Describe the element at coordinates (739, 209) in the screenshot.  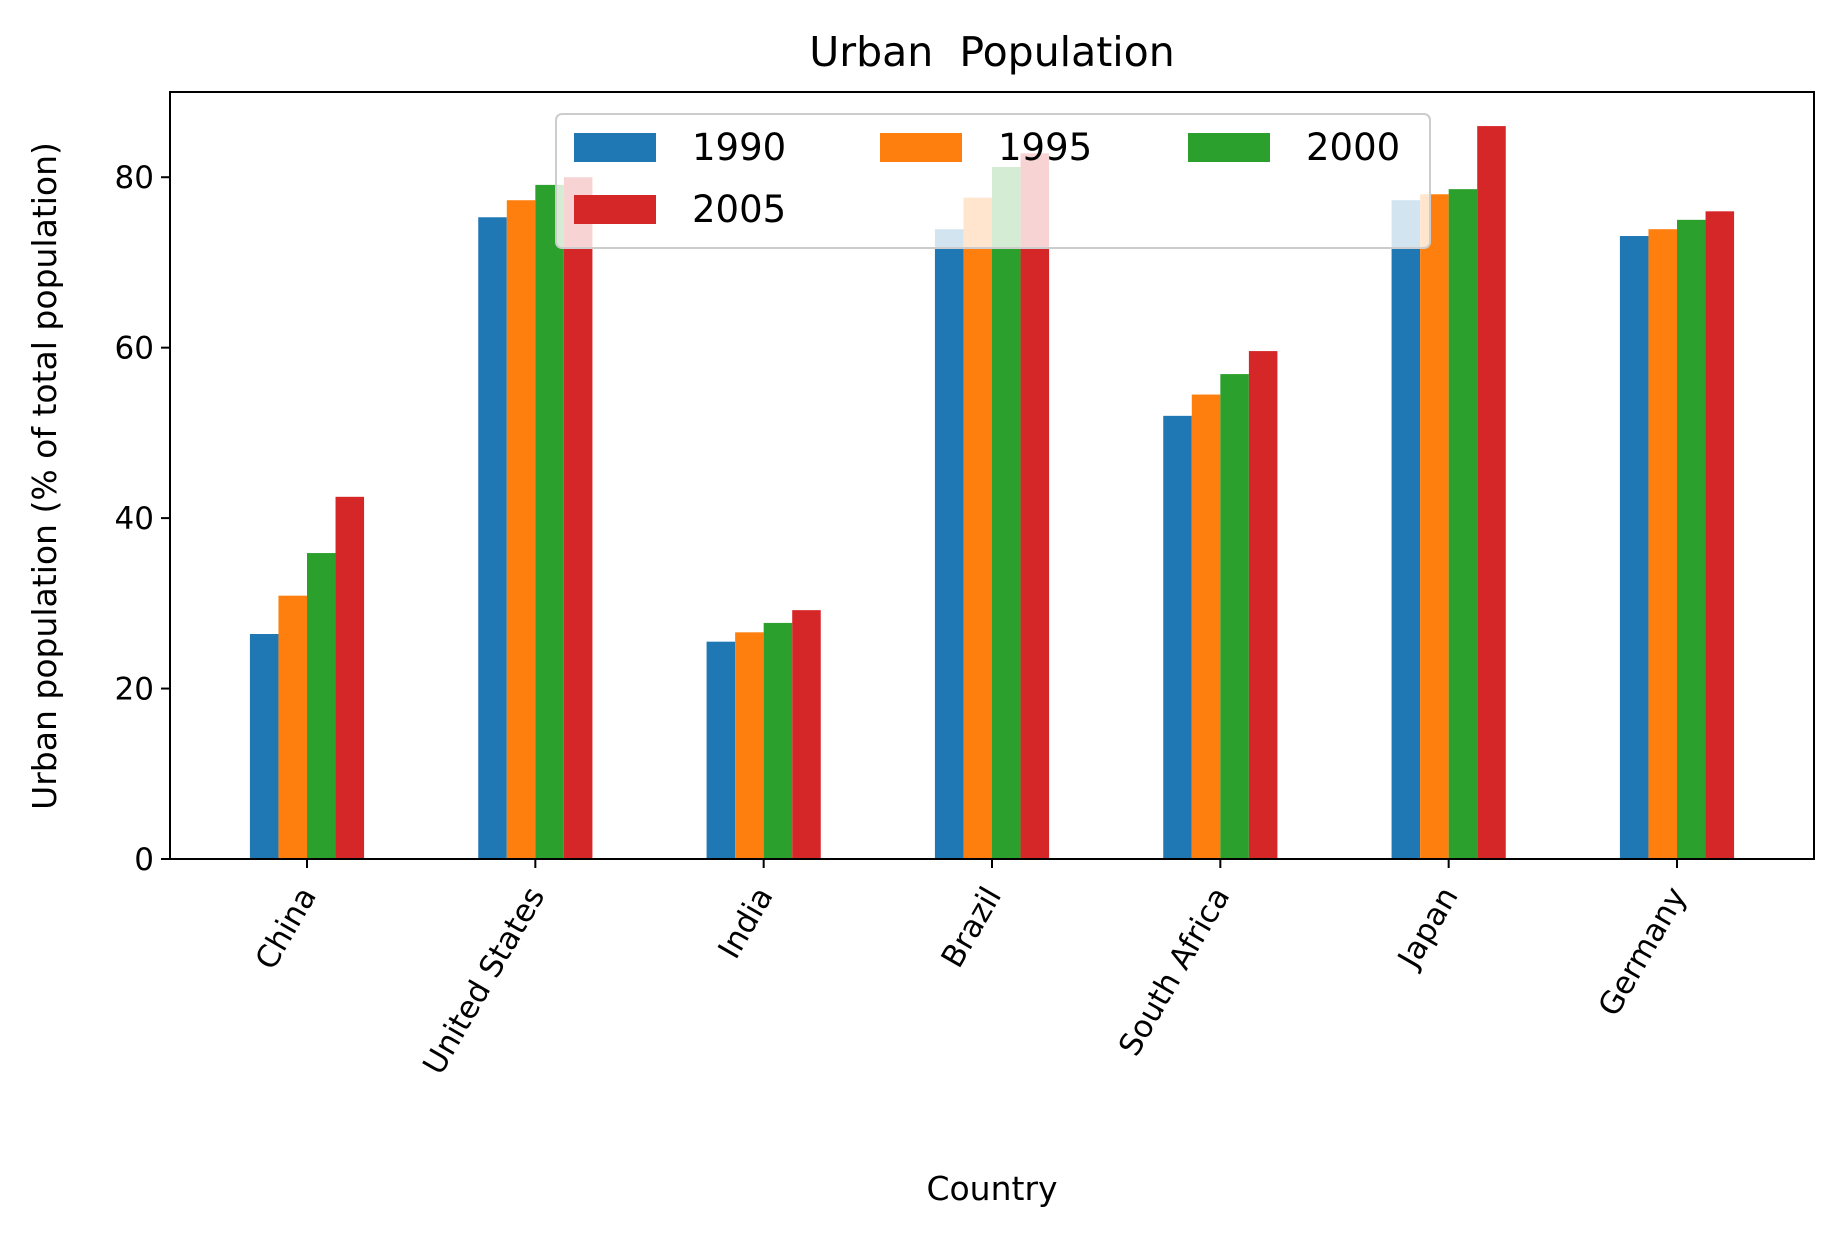
I see `legend-label-2005: 2005` at that location.